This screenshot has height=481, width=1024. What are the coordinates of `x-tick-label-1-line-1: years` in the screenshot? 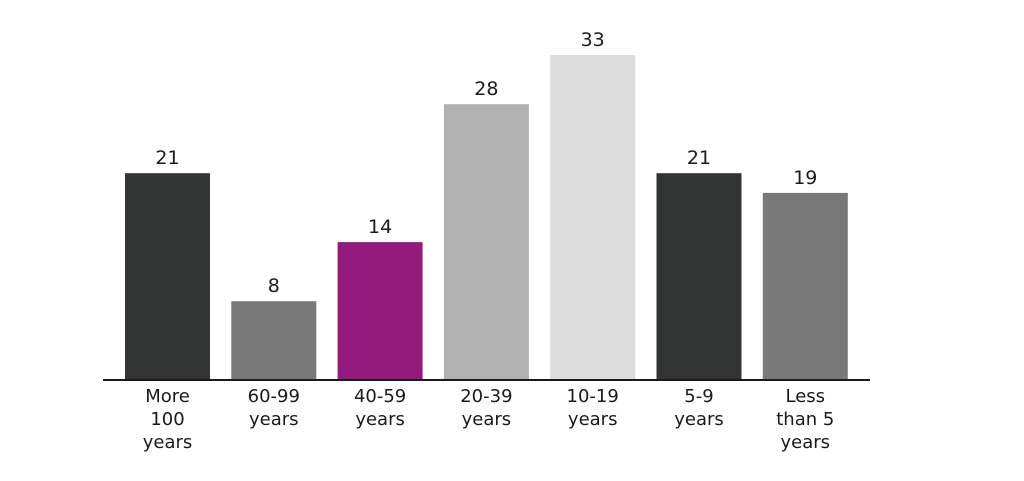 It's located at (274, 419).